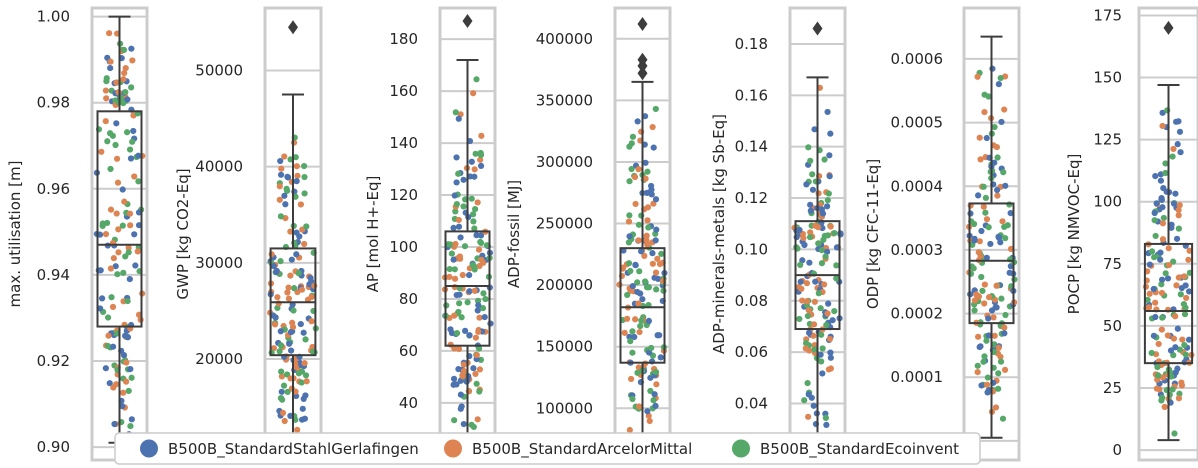  I want to click on y-tick-label: 40, so click(408, 403).